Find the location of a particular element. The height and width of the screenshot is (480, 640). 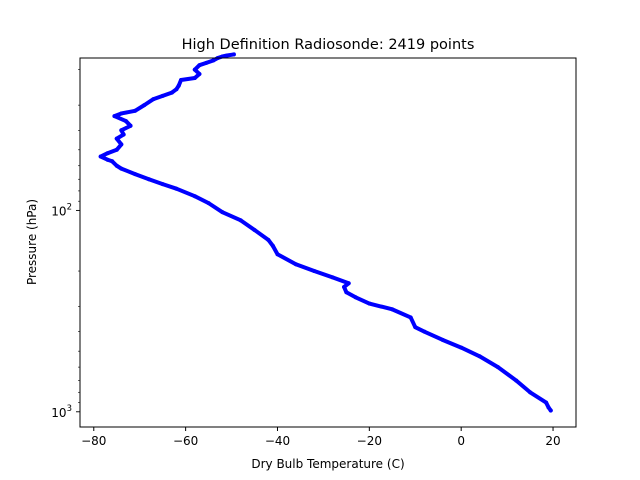

y-tick-label: 10³ is located at coordinates (61, 412).